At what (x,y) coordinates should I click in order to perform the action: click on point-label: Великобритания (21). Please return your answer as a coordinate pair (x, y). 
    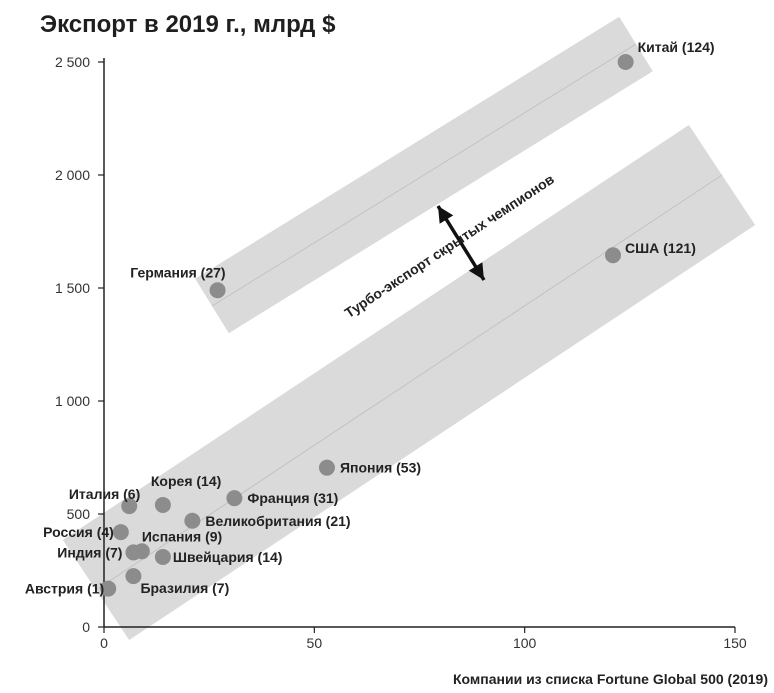
    Looking at the image, I should click on (277, 521).